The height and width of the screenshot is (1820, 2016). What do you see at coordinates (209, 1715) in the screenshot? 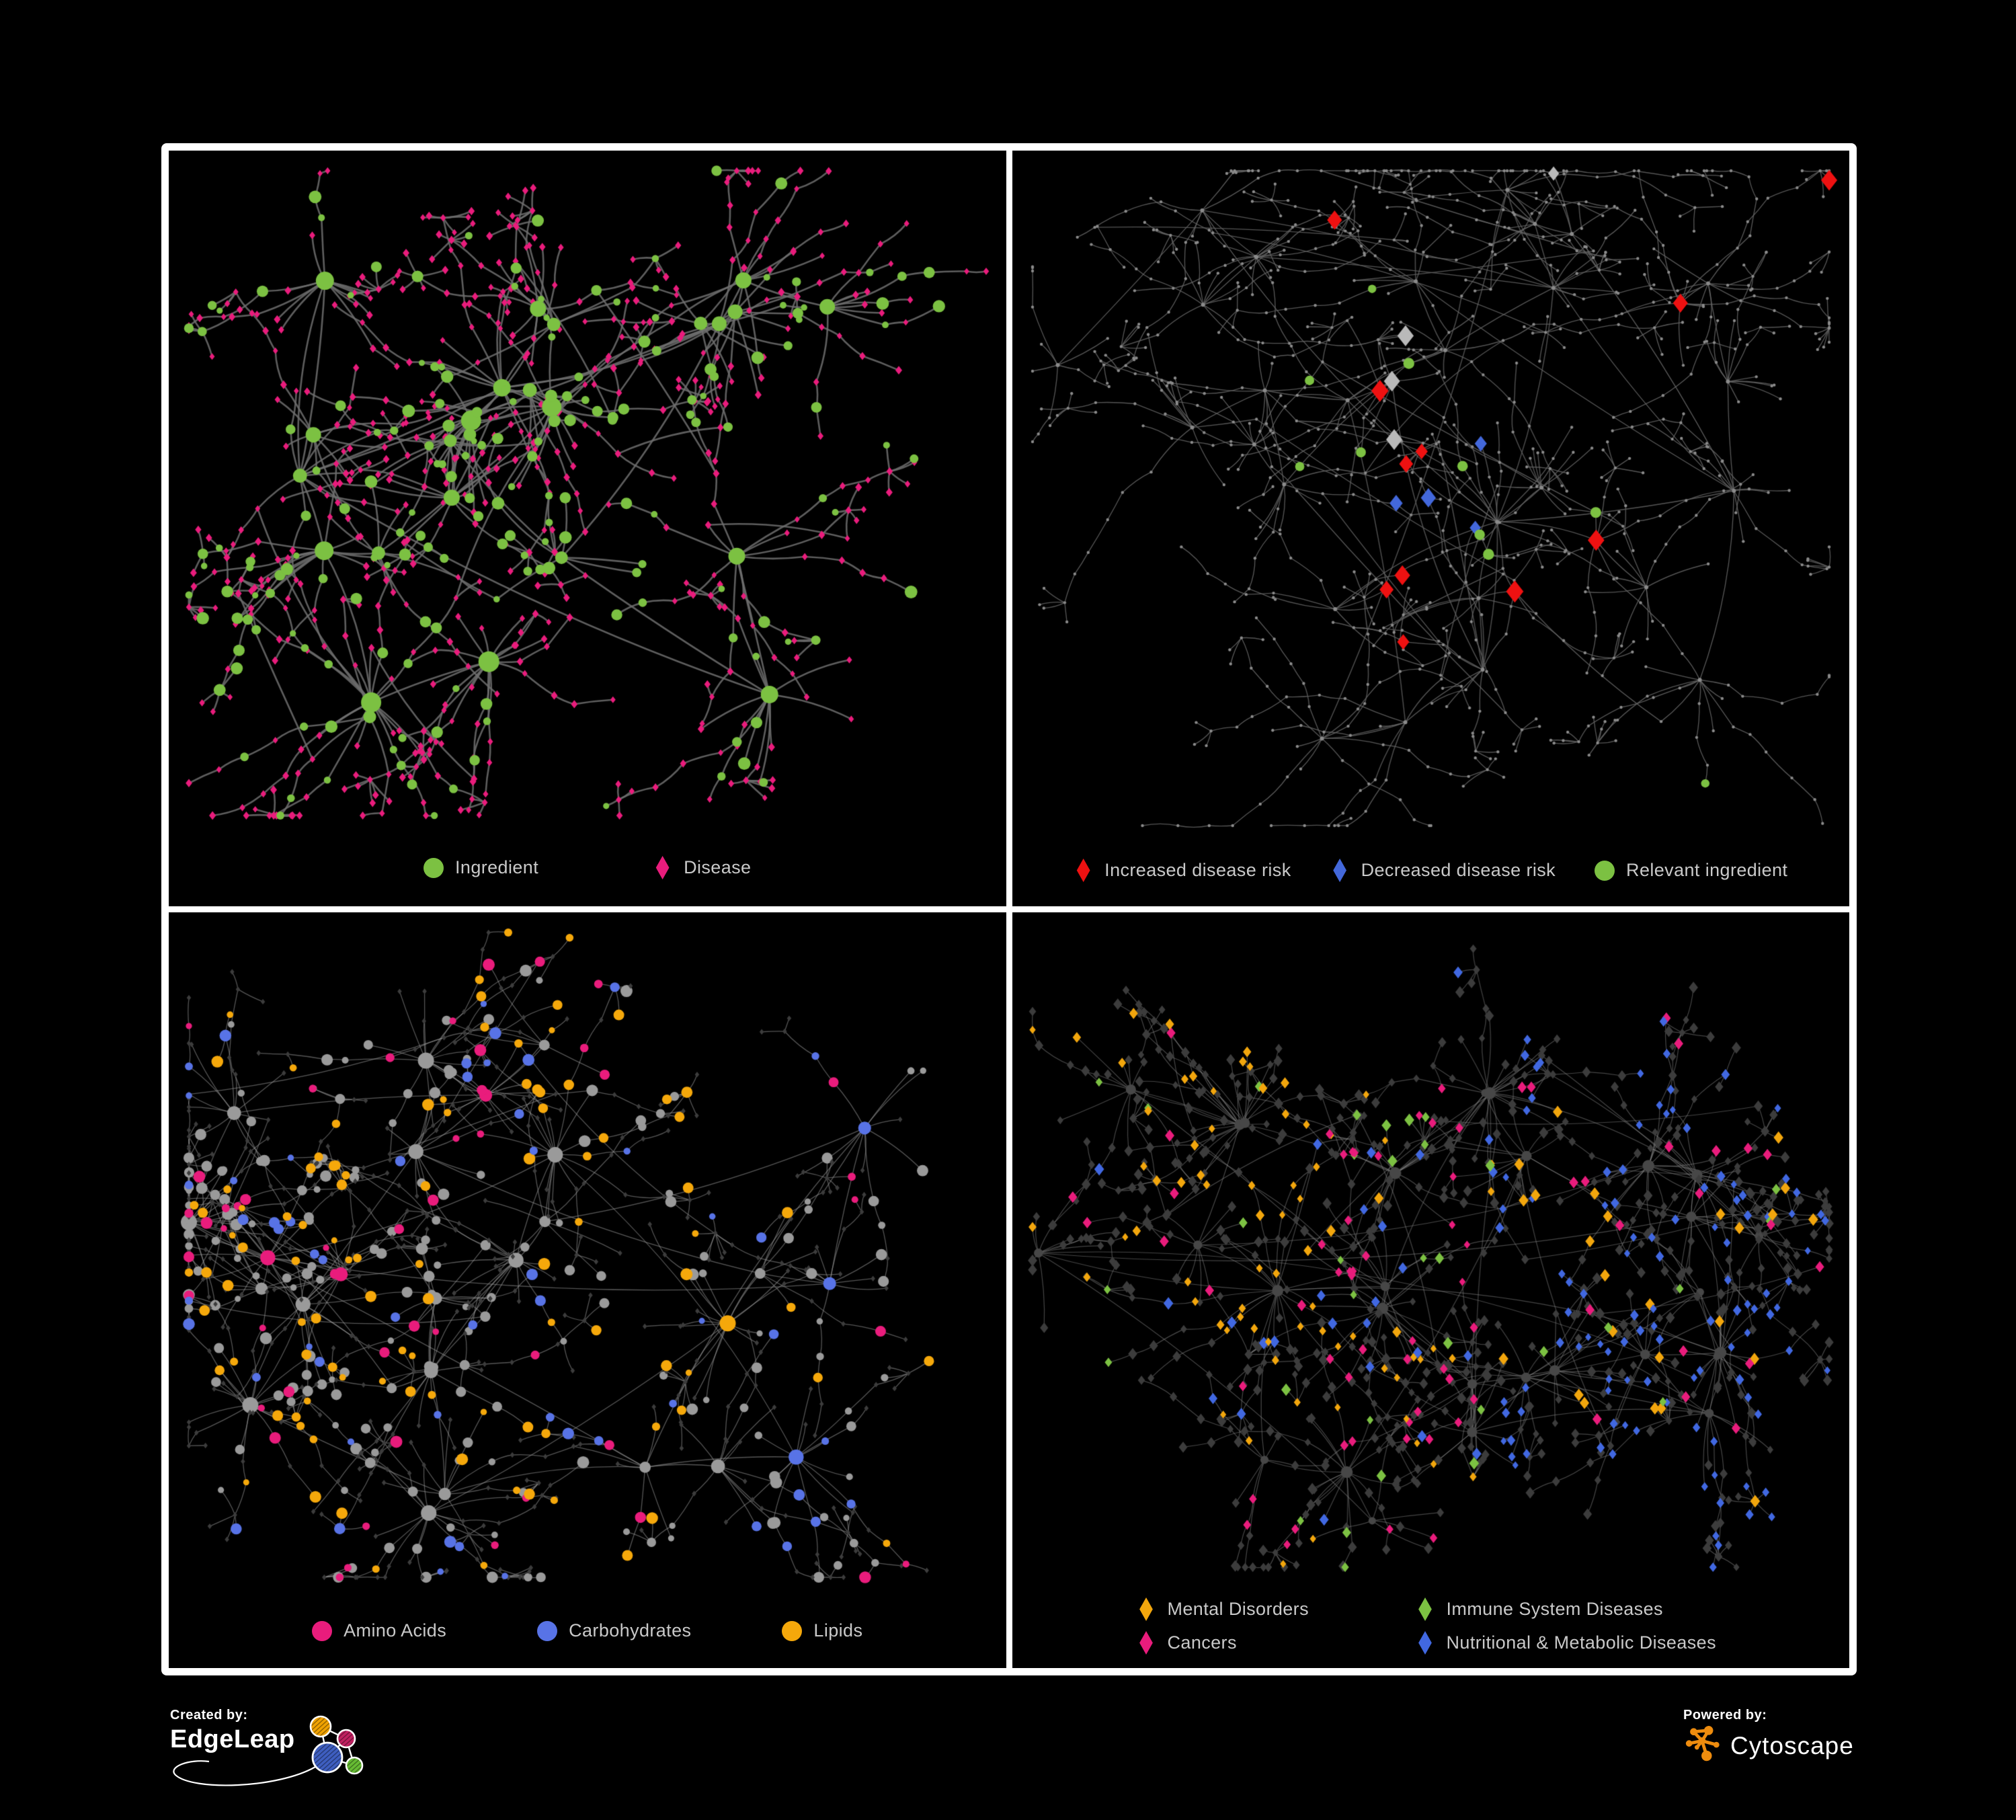
I see `created-by-label: Created by:` at bounding box center [209, 1715].